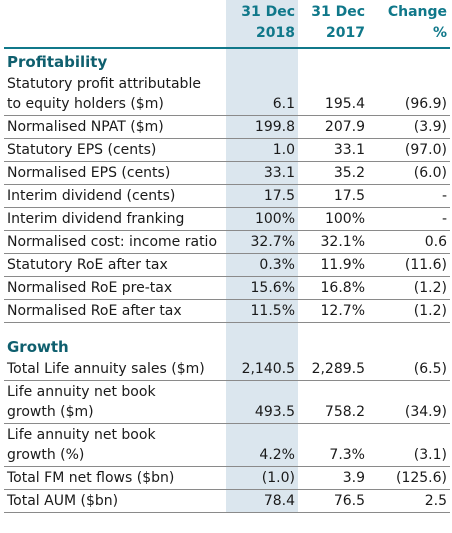 The width and height of the screenshot is (452, 533). What do you see at coordinates (409, 445) in the screenshot?
I see `value-cell: (3.1)` at bounding box center [409, 445].